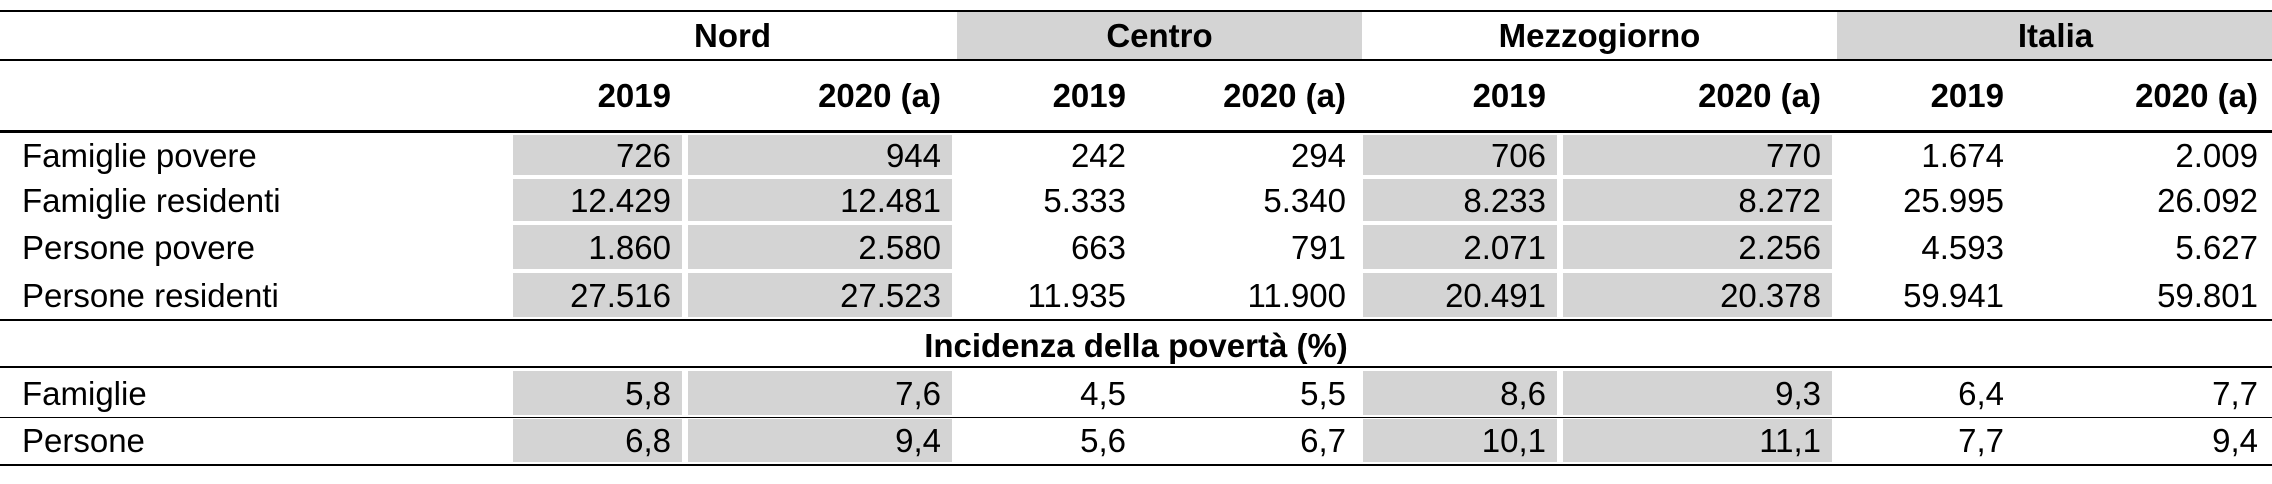  Describe the element at coordinates (1953, 295) in the screenshot. I see `table-row-value: 59.941` at that location.